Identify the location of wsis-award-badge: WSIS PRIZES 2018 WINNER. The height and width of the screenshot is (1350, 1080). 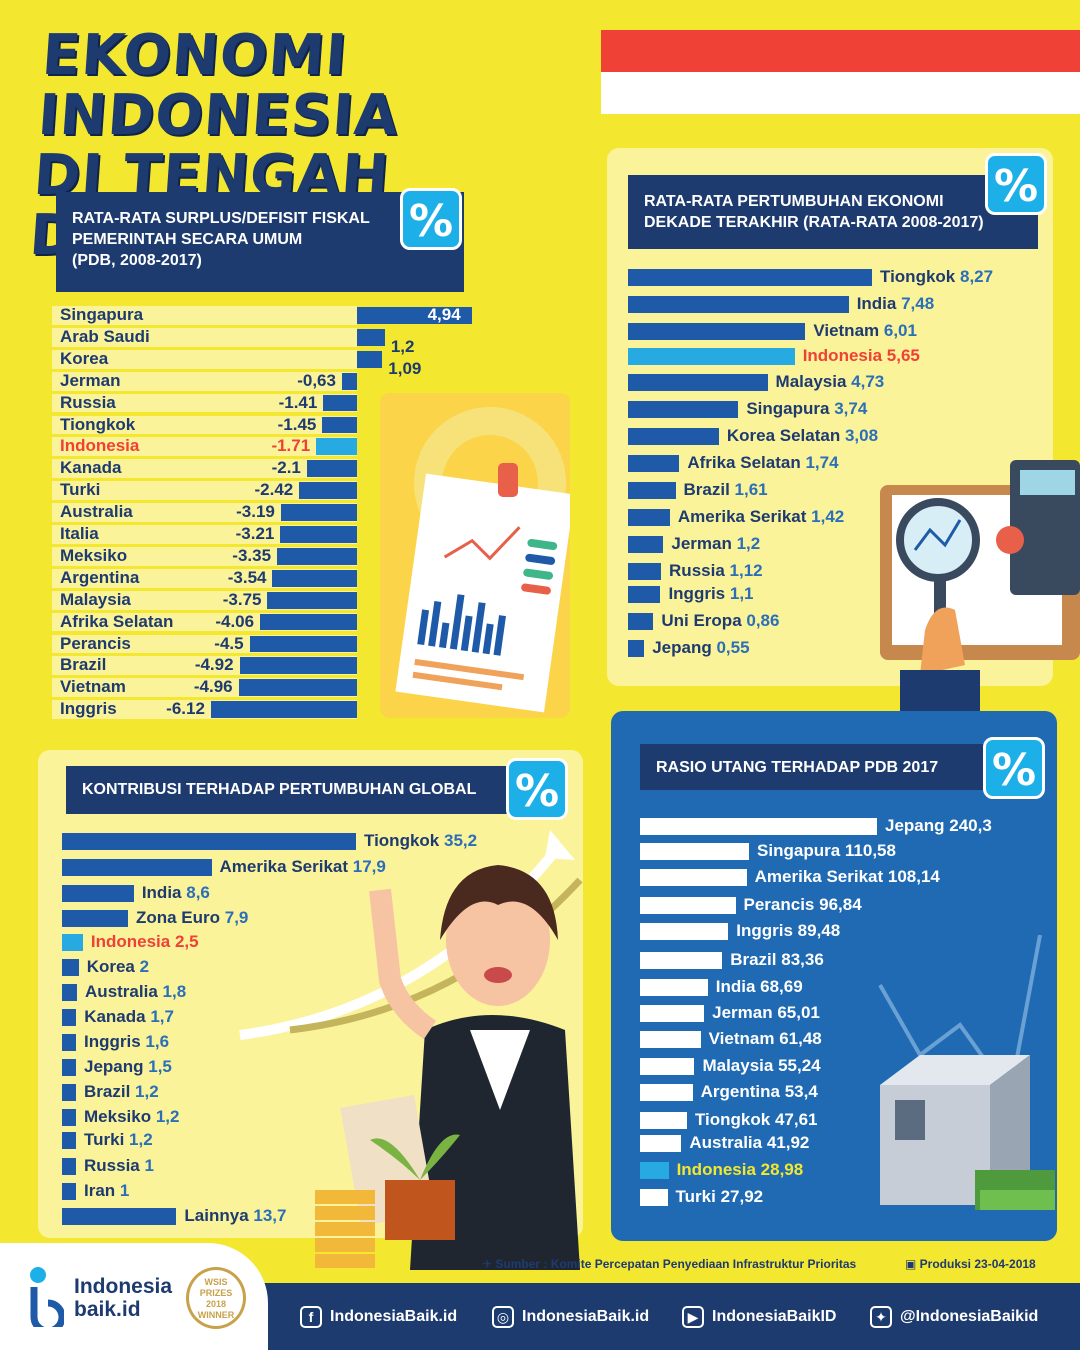
(216, 1298).